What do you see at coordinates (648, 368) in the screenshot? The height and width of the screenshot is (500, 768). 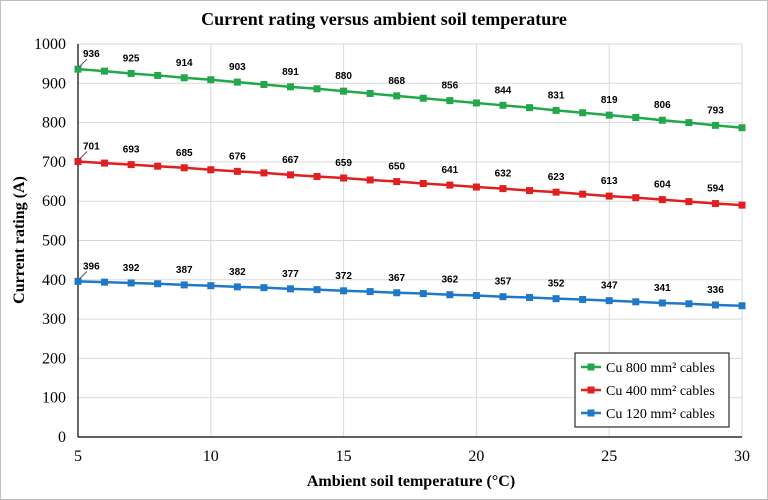 I see `legend-item: Cu 800 mm² cables` at bounding box center [648, 368].